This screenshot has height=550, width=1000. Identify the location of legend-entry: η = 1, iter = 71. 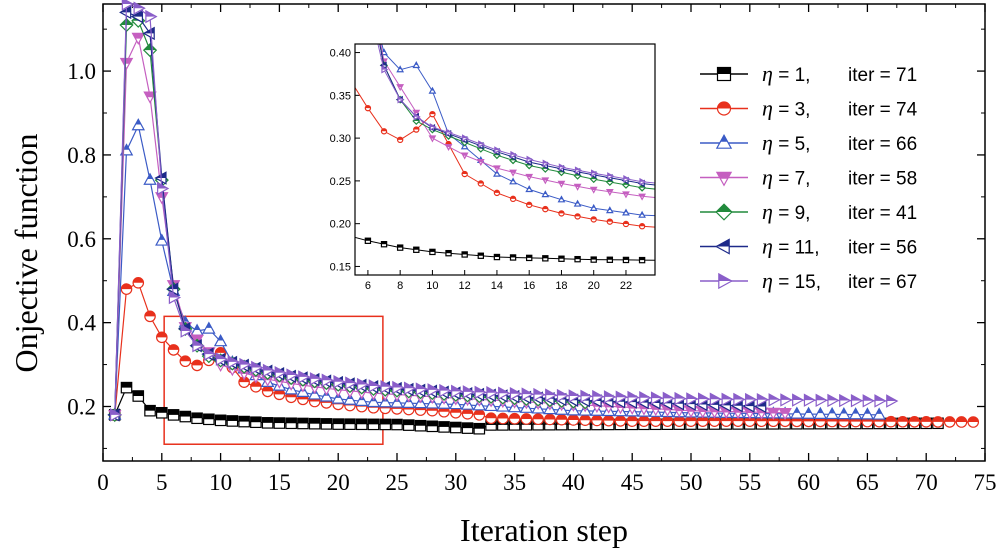
(808, 73).